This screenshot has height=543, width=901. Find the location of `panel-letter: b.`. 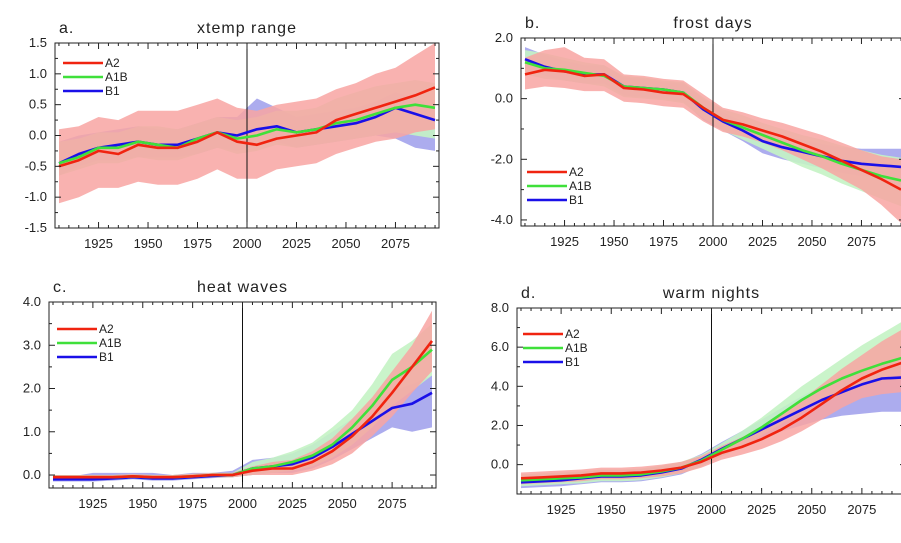

panel-letter: b. is located at coordinates (532, 23).